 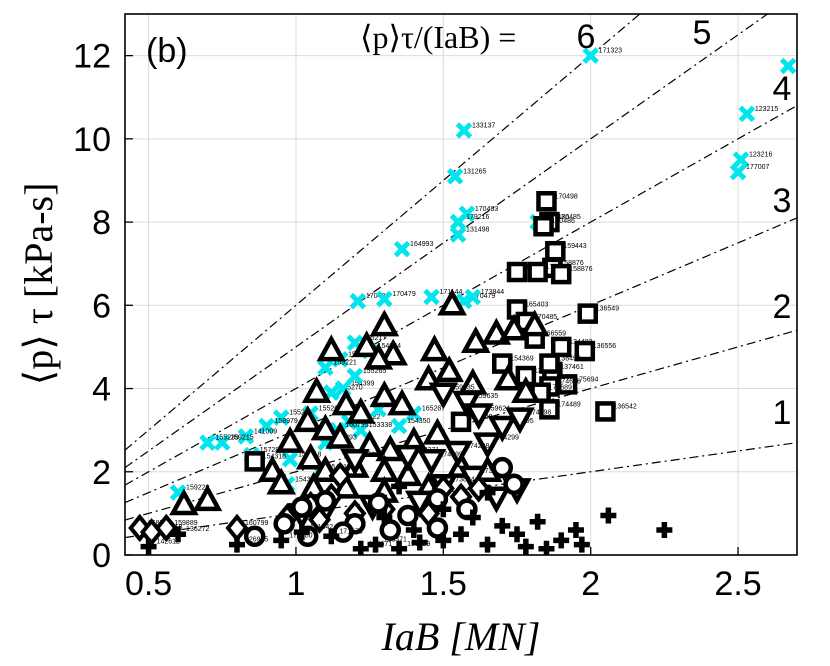 I want to click on shot-number-label: 171676, so click(x=350, y=531).